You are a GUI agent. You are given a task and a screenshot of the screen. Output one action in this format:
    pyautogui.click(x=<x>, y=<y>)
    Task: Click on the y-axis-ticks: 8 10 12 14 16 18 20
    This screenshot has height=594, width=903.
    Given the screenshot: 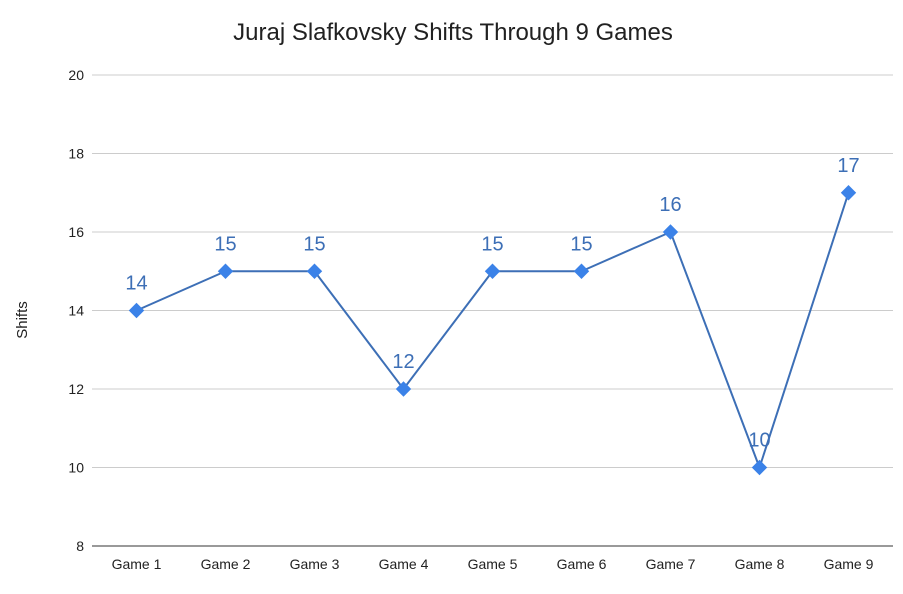 What is the action you would take?
    pyautogui.click(x=76, y=310)
    